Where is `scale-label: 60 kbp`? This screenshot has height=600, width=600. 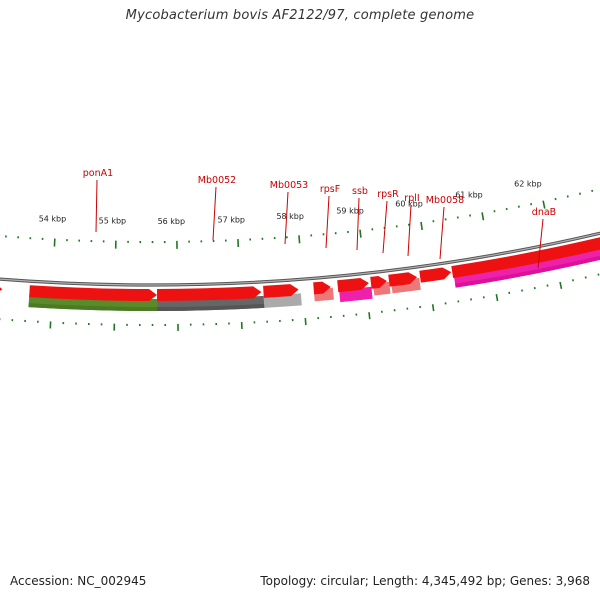
scale-label: 60 kbp is located at coordinates (409, 204).